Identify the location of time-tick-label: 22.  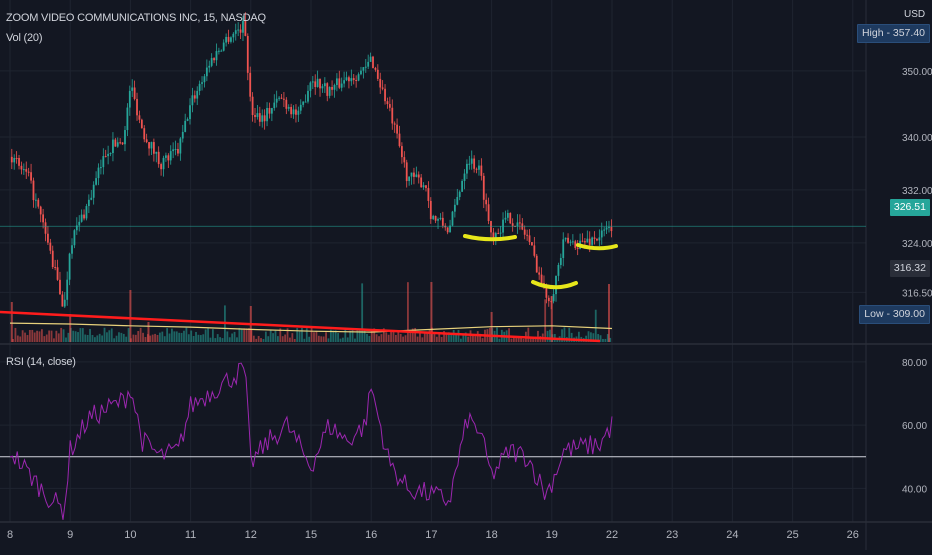
(612, 535).